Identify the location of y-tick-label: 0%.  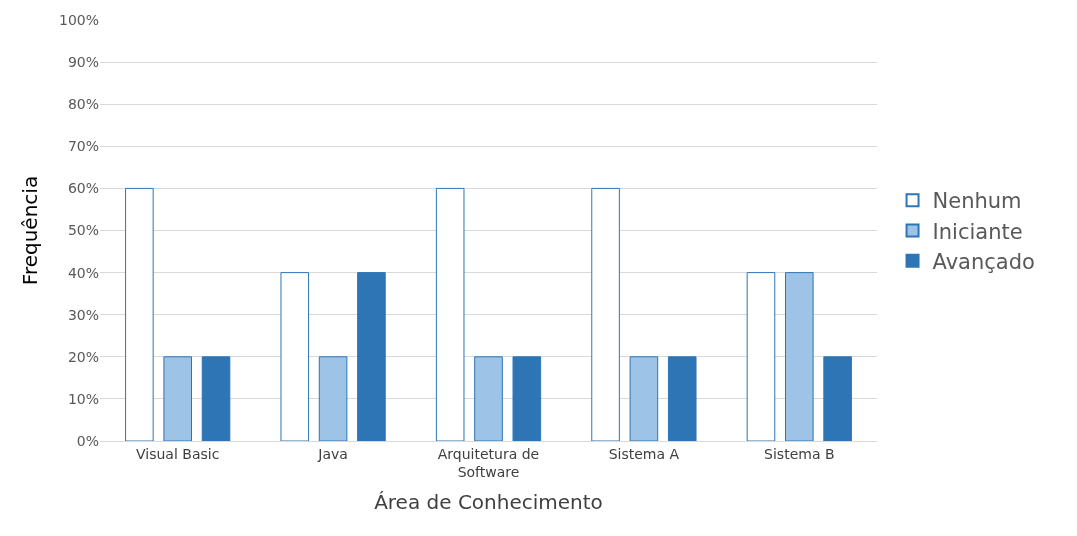
(87, 440).